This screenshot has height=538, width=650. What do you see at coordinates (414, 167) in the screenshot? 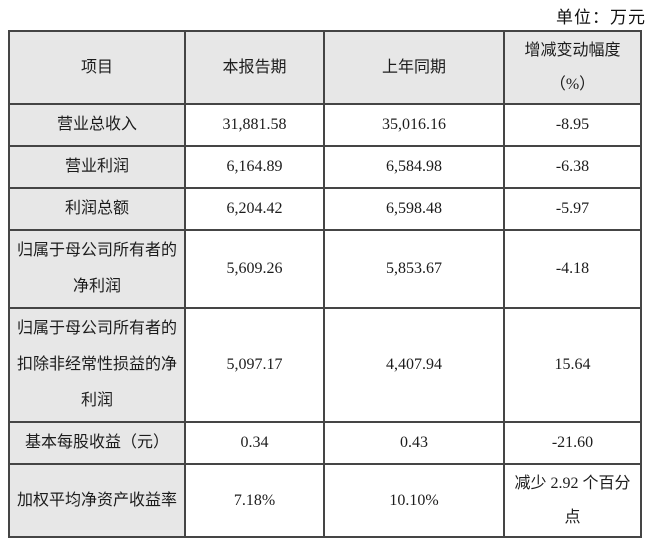
I see `prior-period-value: 6,584.98` at bounding box center [414, 167].